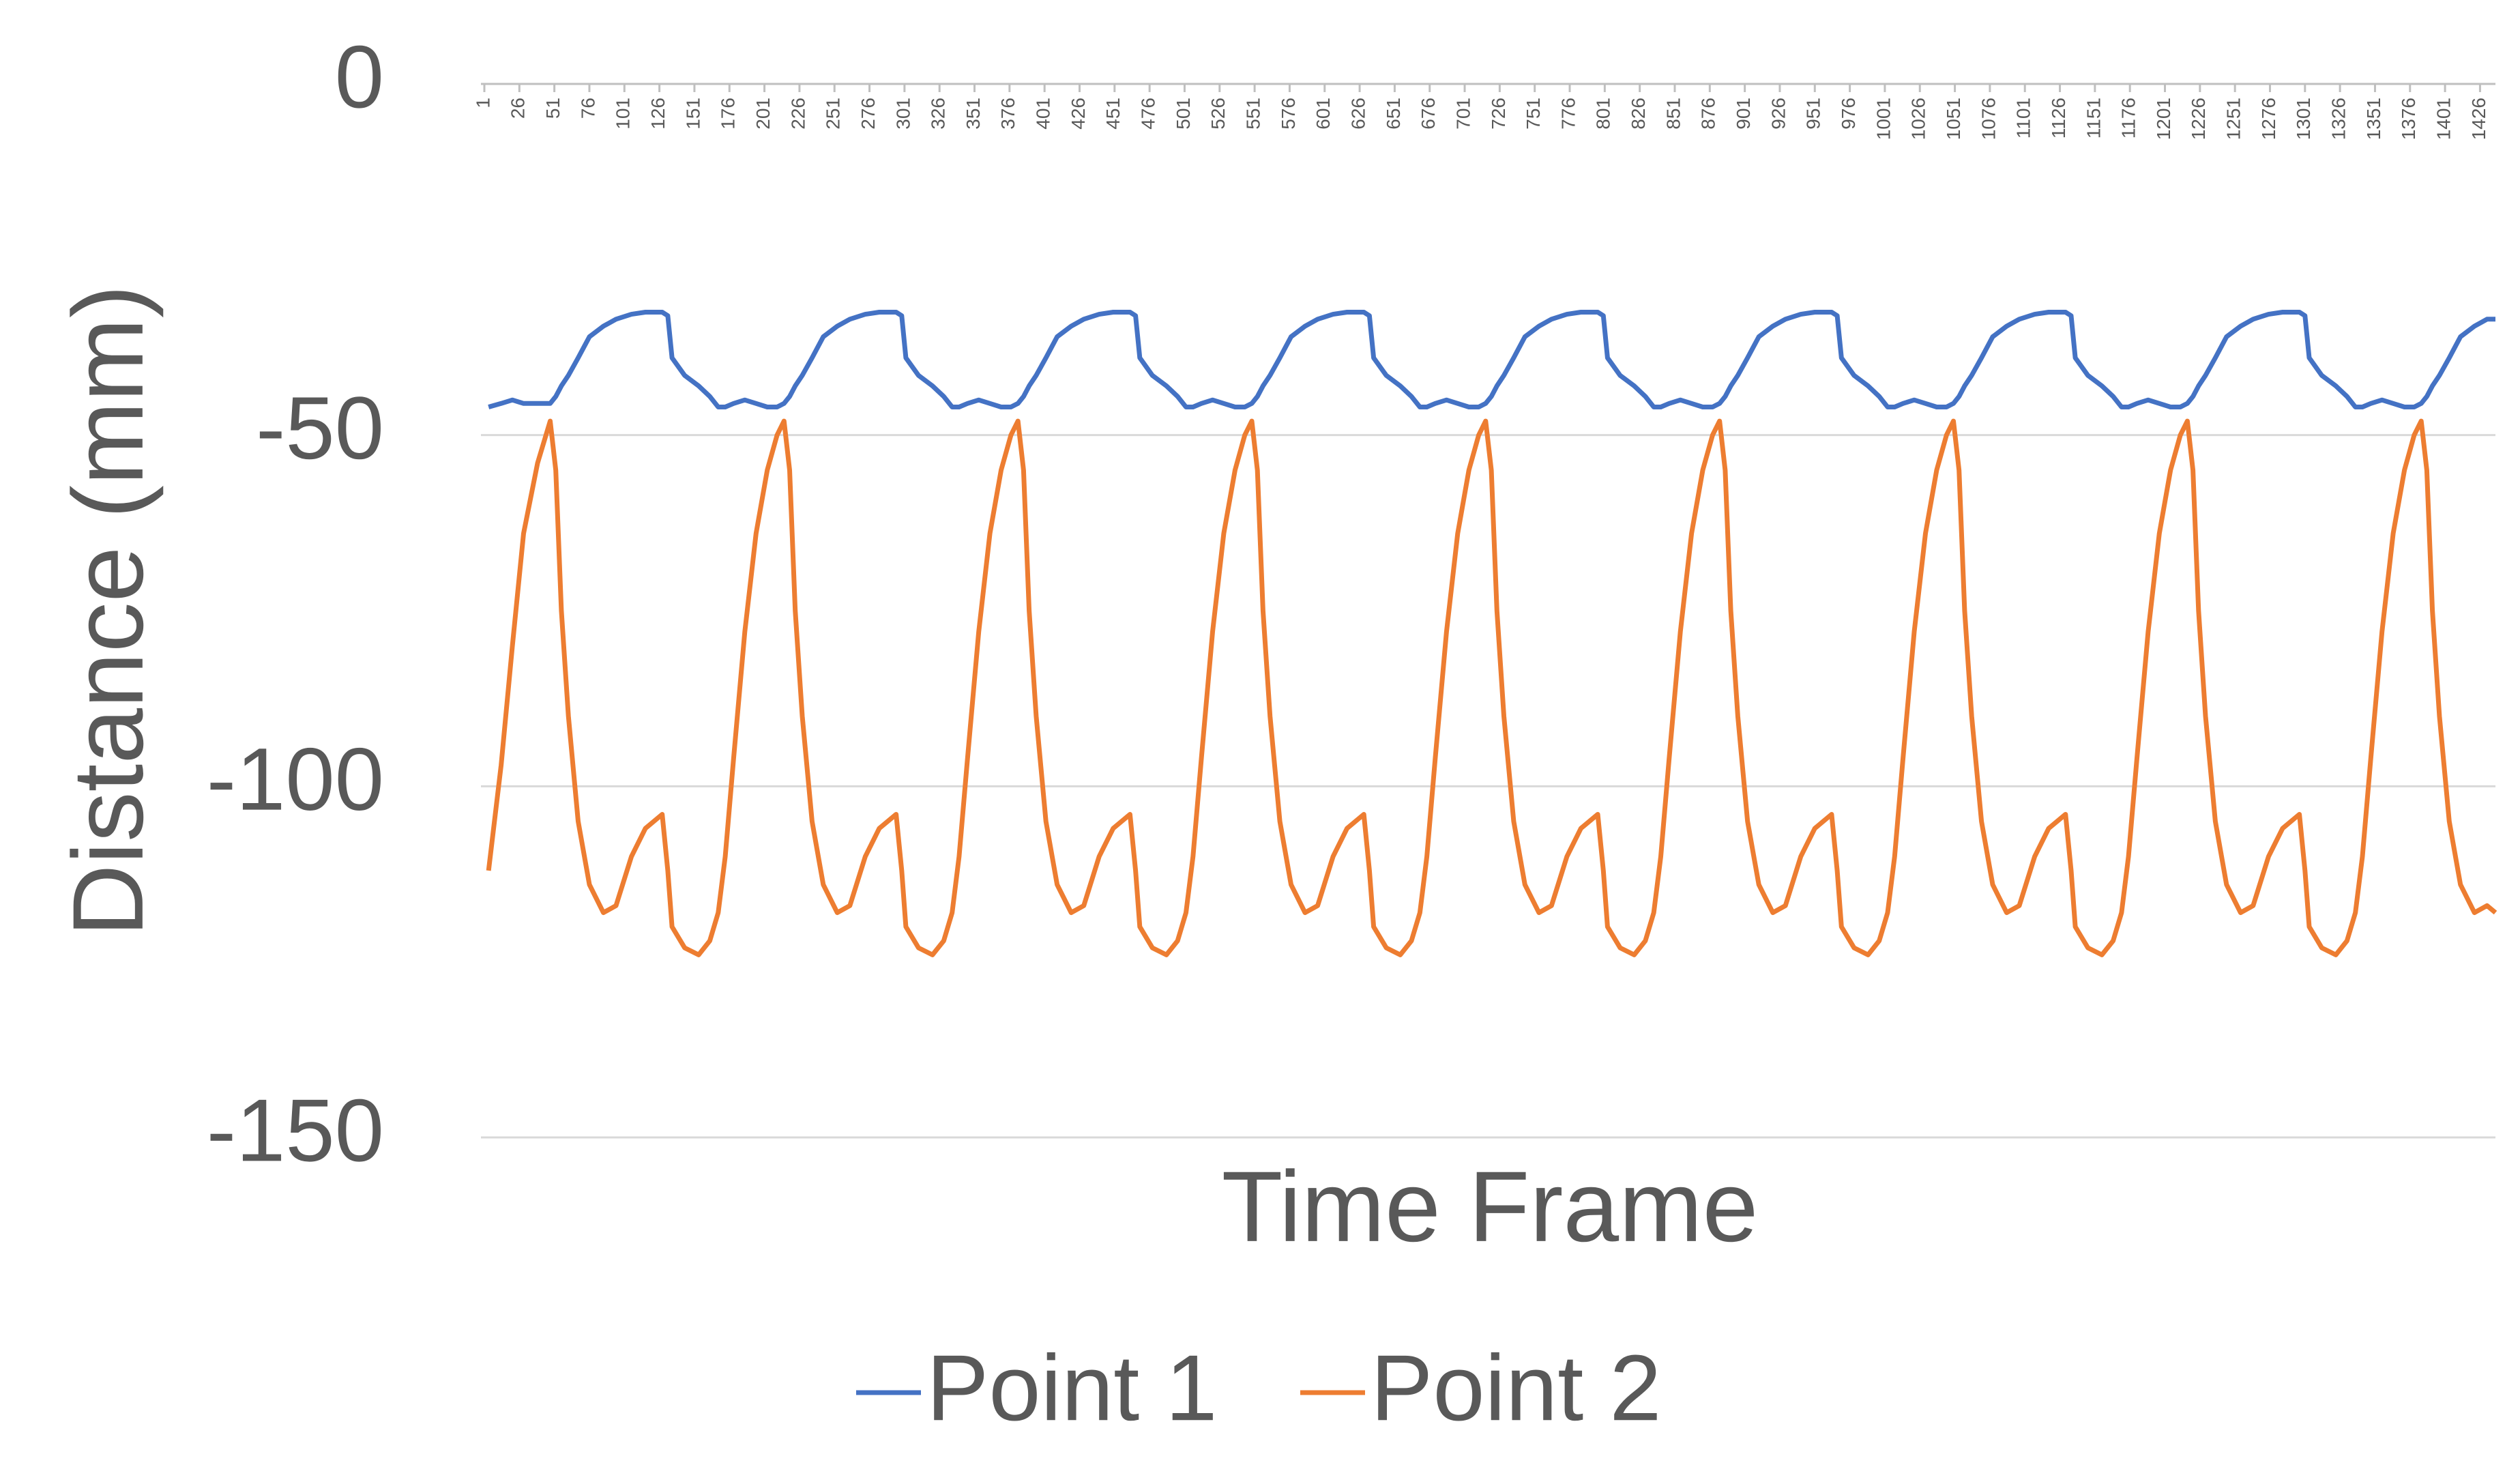 The width and height of the screenshot is (2520, 1482). I want to click on x-tick-label: 826, so click(1638, 114).